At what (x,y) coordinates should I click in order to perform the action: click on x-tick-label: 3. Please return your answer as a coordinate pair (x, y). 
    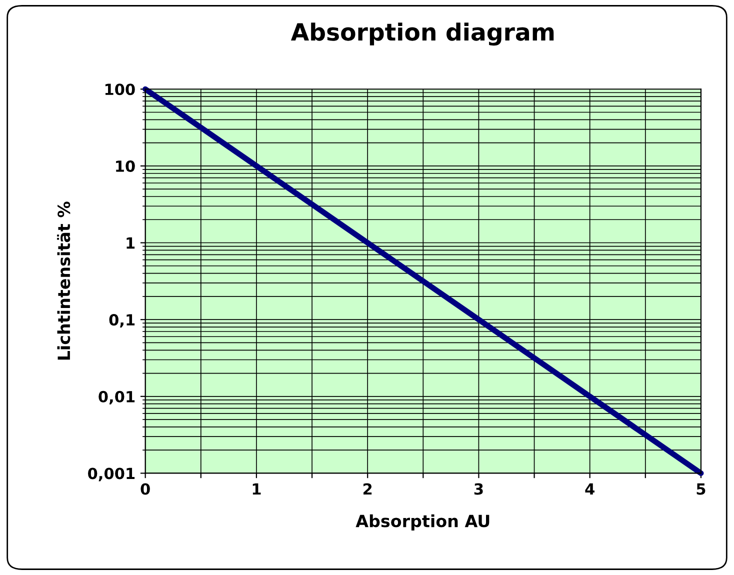
    Looking at the image, I should click on (478, 489).